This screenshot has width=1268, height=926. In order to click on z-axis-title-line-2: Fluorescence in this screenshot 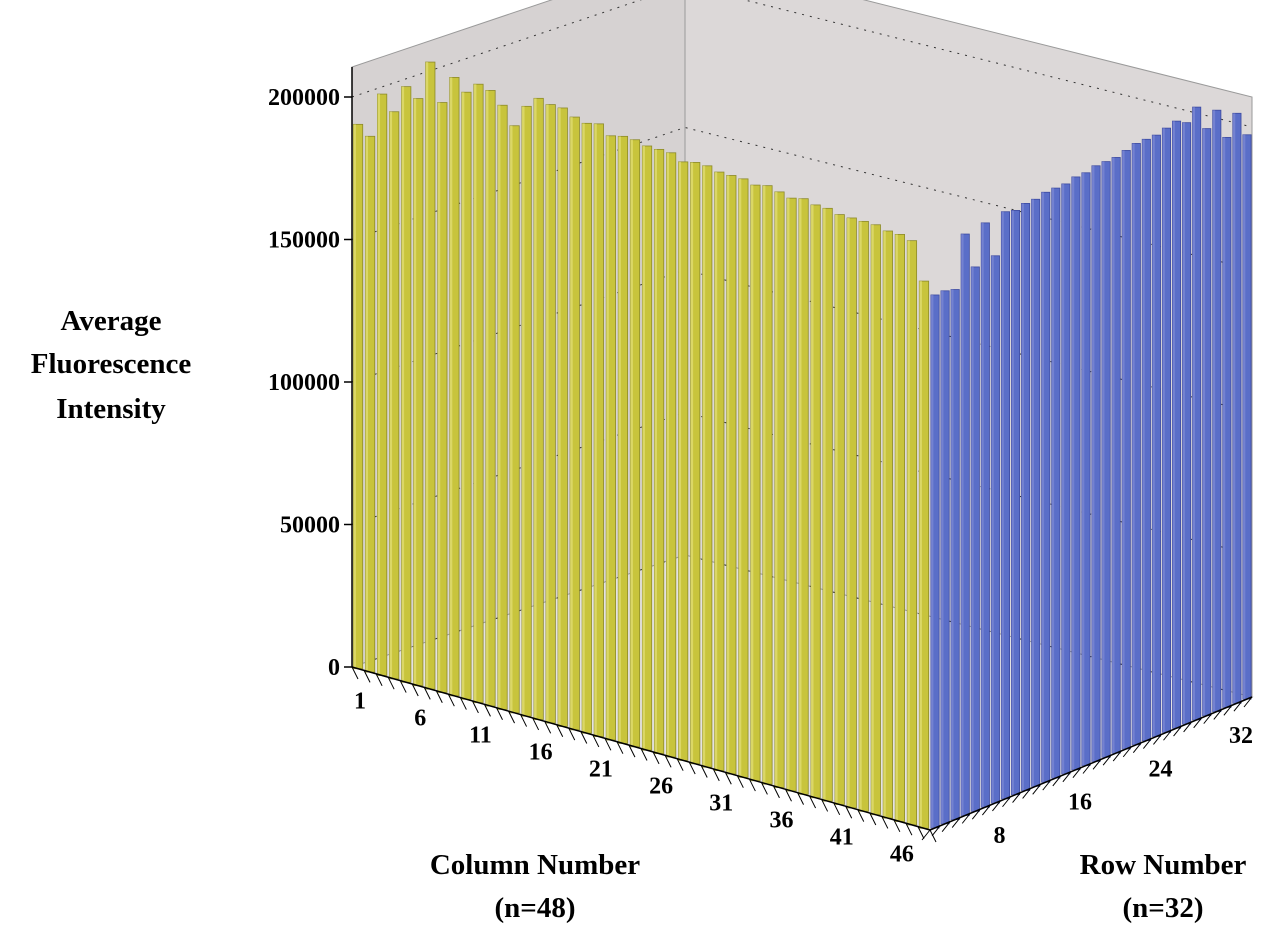, I will do `click(111, 364)`.